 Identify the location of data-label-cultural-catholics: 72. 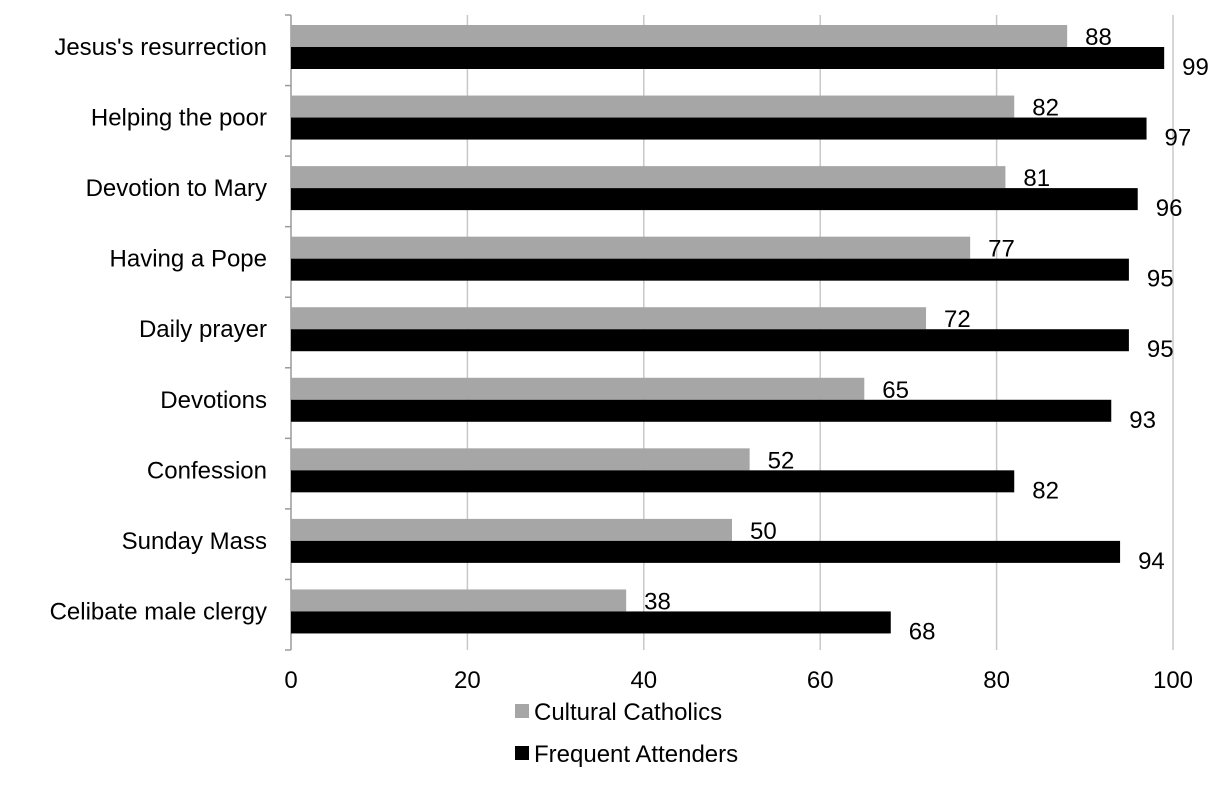
(957, 319).